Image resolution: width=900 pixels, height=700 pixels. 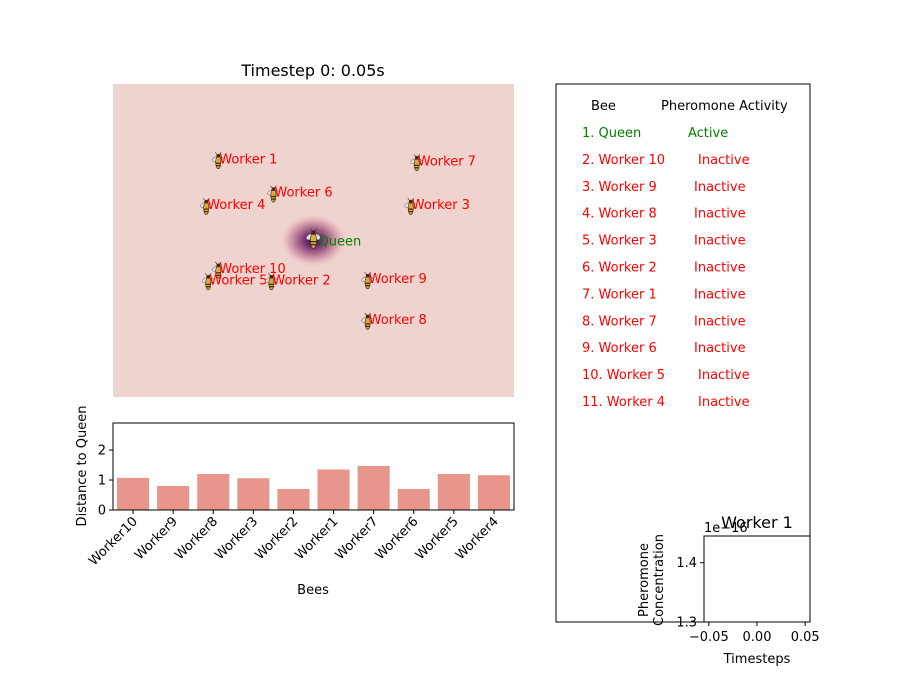 I want to click on queen-label: Queen, so click(x=340, y=242).